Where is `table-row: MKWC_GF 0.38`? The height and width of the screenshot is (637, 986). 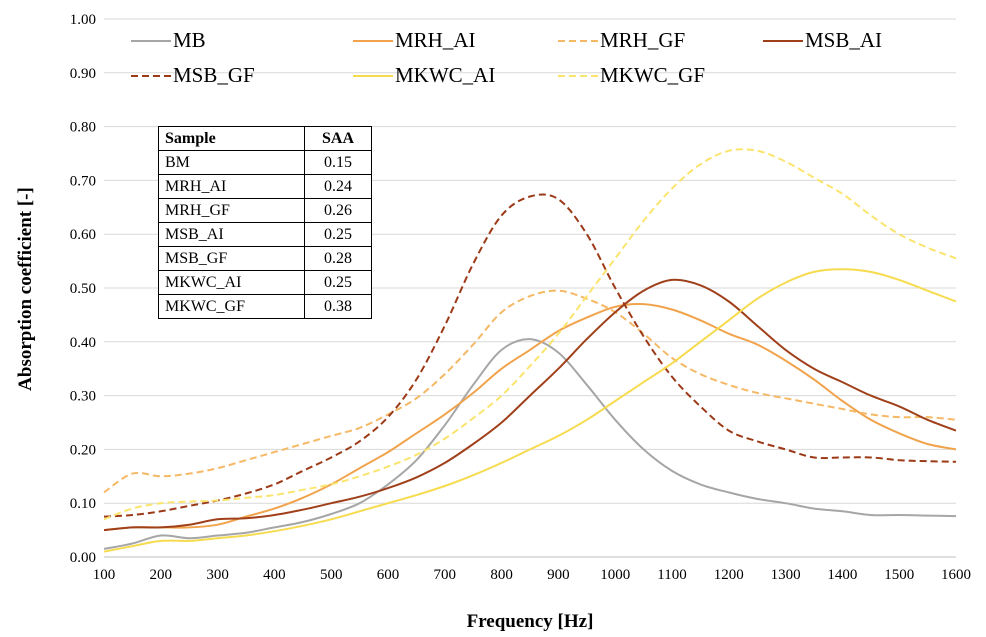 table-row: MKWC_GF 0.38 is located at coordinates (265, 306).